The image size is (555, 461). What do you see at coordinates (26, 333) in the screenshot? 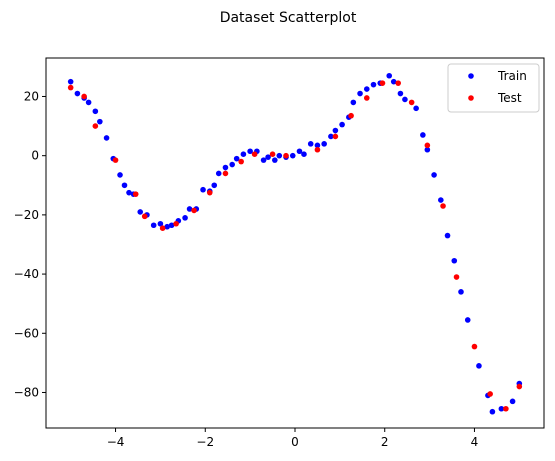
I see `y-tick-label: −60` at bounding box center [26, 333].